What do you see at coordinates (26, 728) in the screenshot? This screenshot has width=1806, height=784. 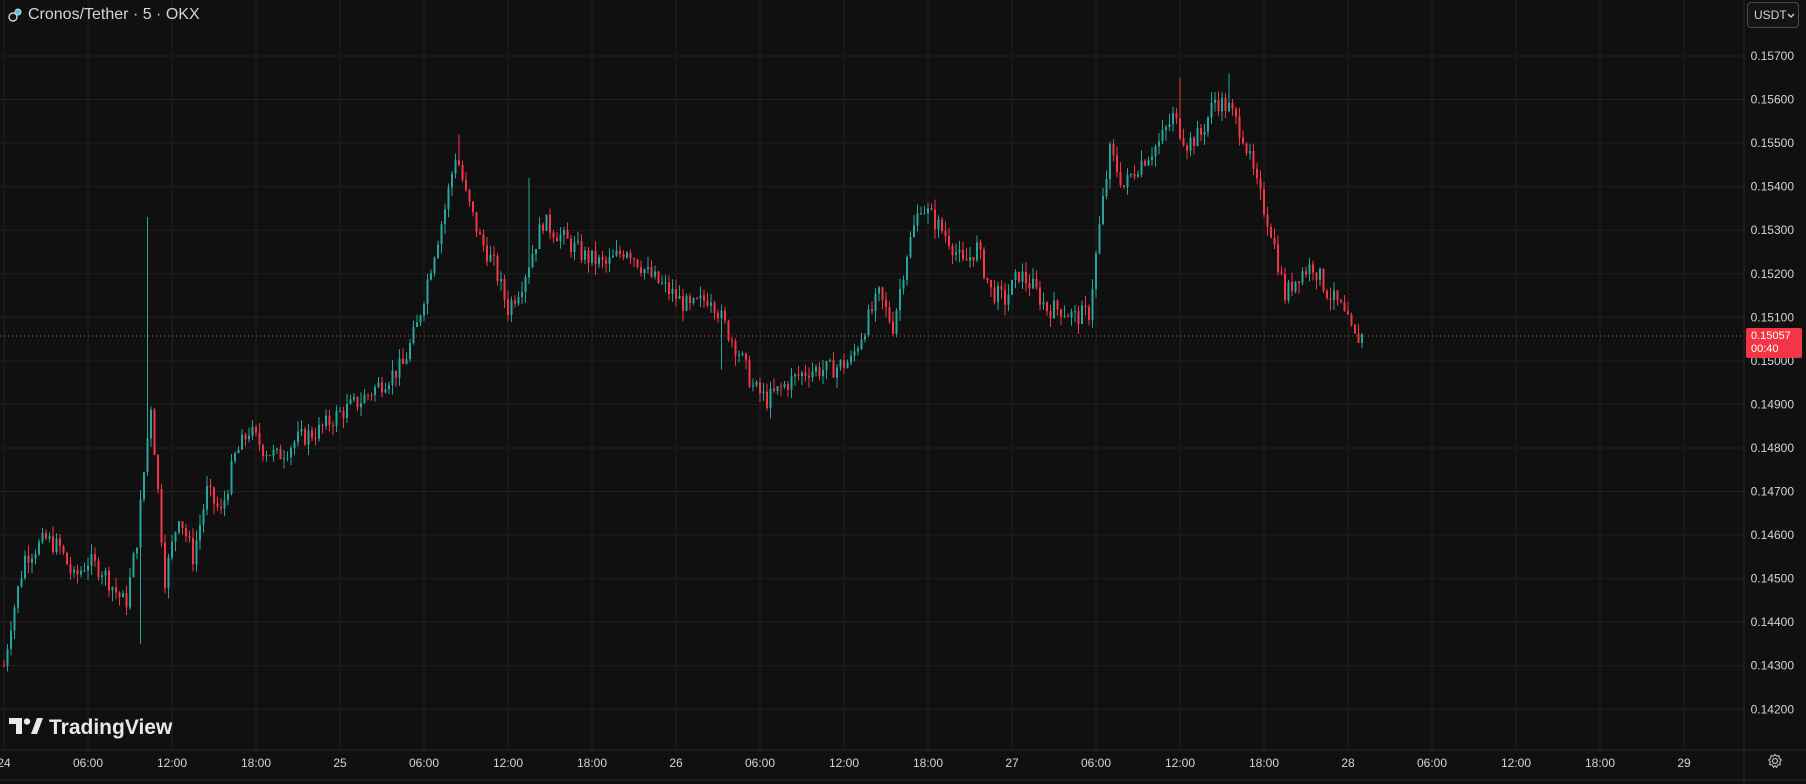 I see `tradingview-logo-icon` at bounding box center [26, 728].